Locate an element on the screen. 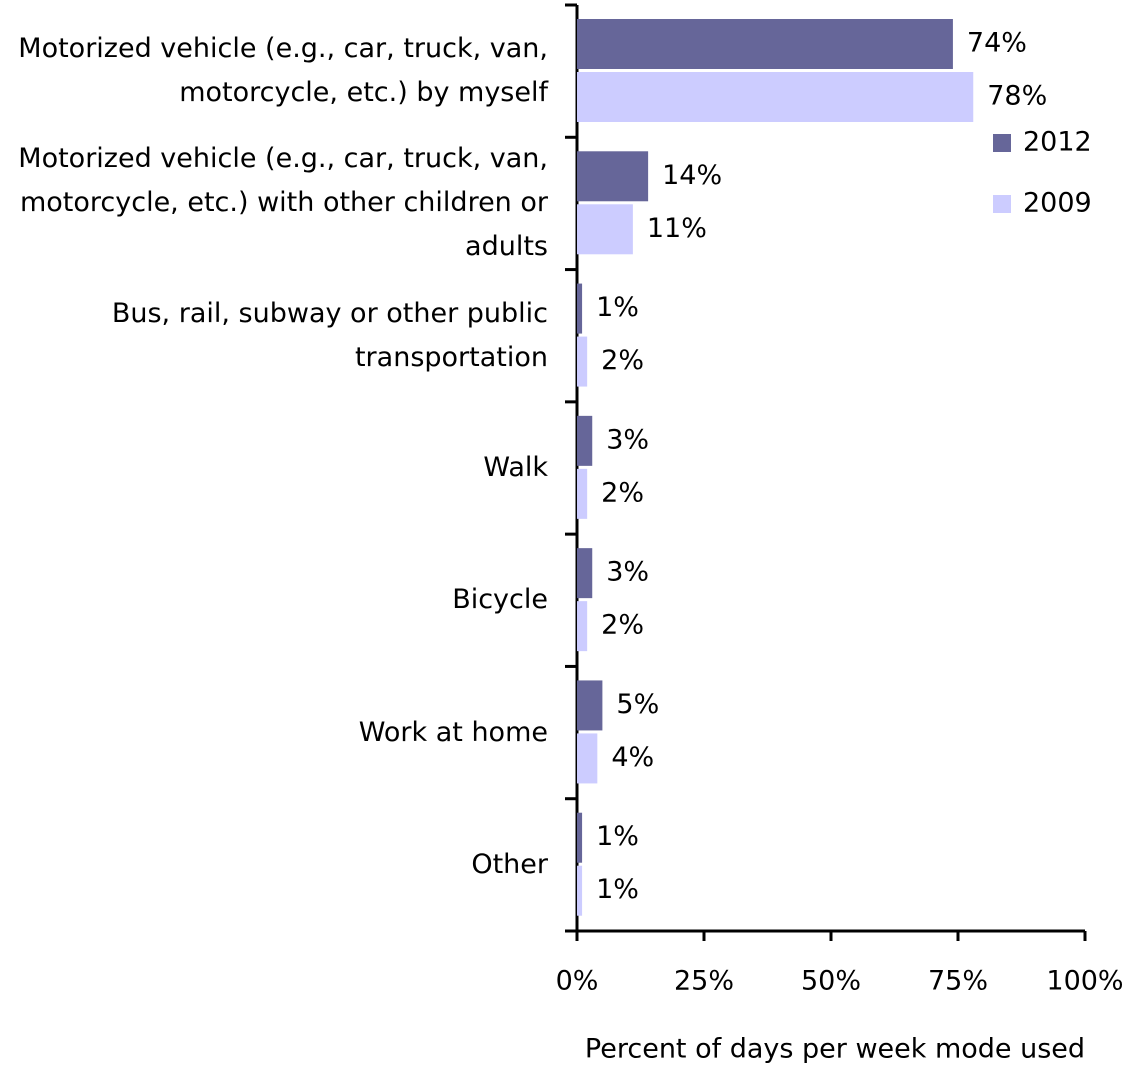 Image resolution: width=1131 pixels, height=1067 pixels. y-tick-label: Bicycle is located at coordinates (500, 600).